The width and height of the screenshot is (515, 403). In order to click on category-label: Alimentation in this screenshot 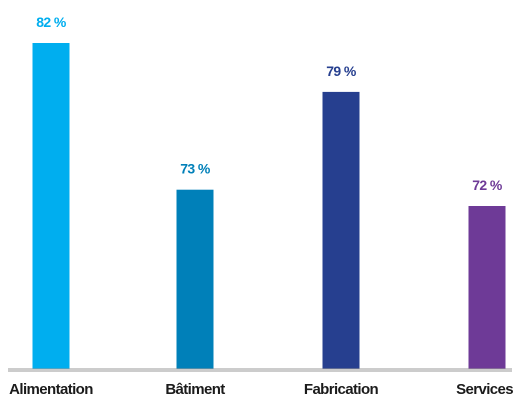, I will do `click(51, 389)`.